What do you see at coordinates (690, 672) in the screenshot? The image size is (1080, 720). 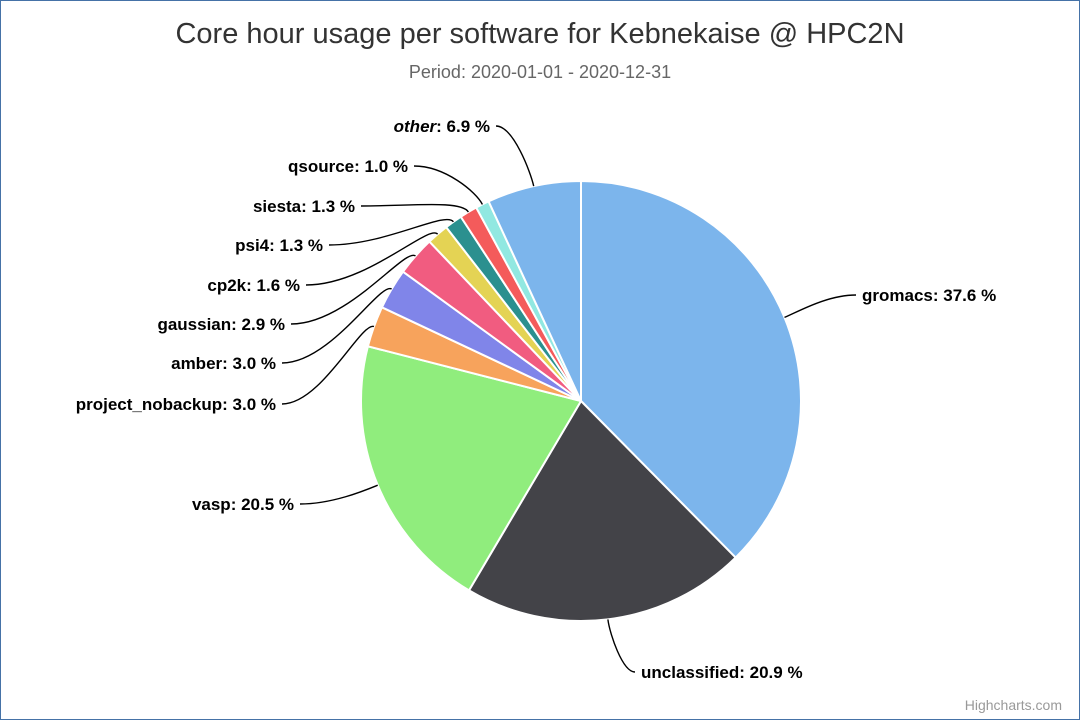 I see `data-label-name: unclassified` at bounding box center [690, 672].